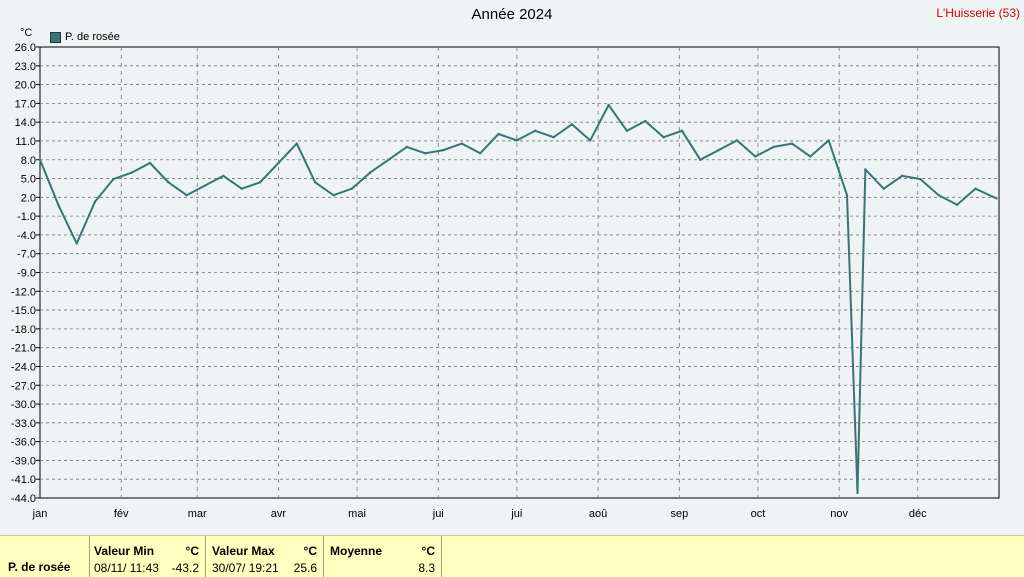 This screenshot has height=577, width=1024. I want to click on y-tick-label: 5.0, so click(28, 180).